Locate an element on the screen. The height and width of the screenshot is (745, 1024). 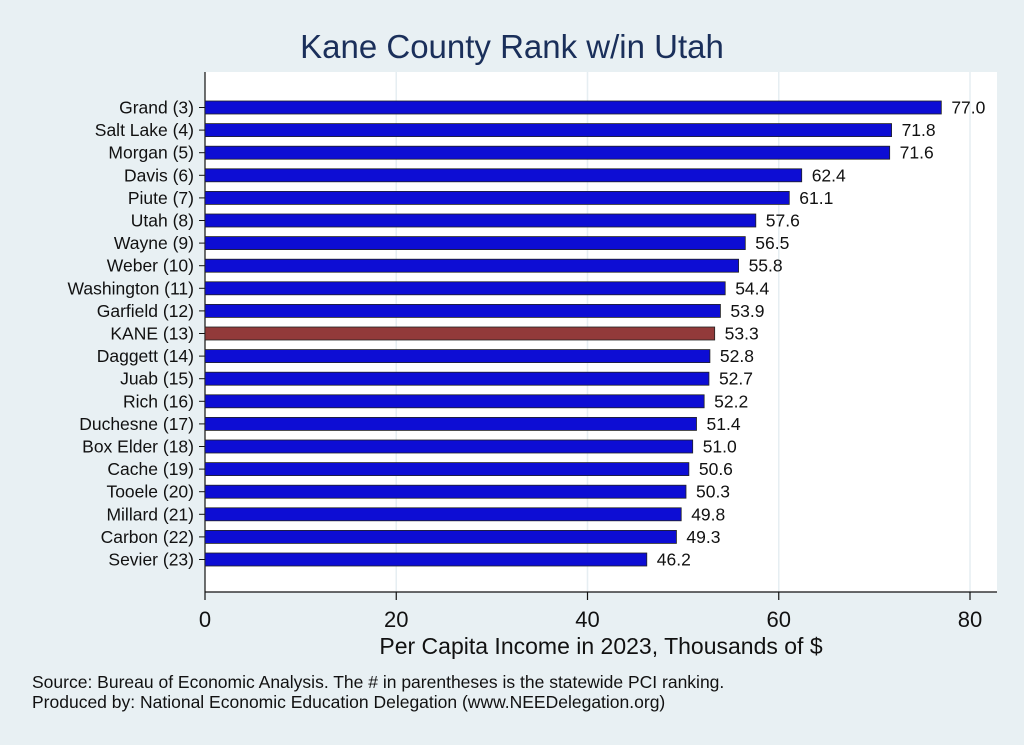
data-label: 50.3 is located at coordinates (713, 492).